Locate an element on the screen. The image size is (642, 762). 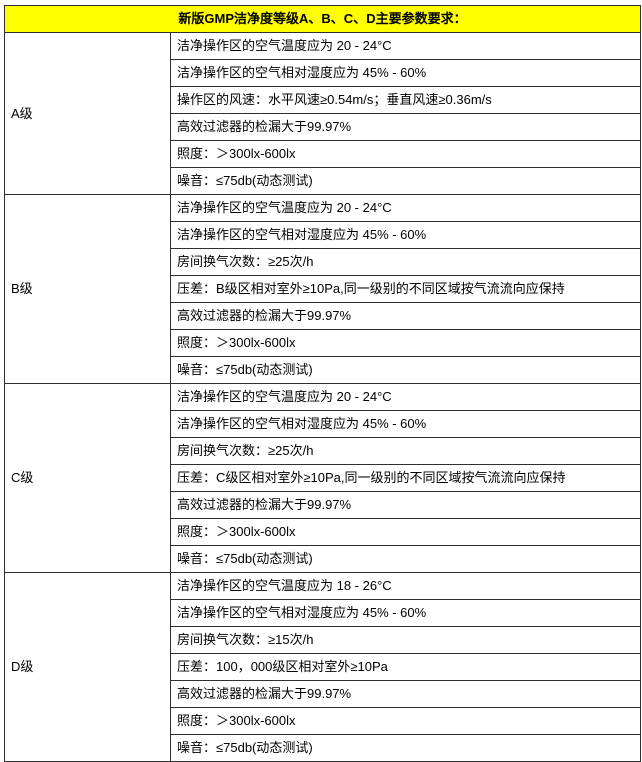
table-row: 压差：C级区相对室外≥10Pa,同一级别的不同区域按气流流向应保持 is located at coordinates (323, 478).